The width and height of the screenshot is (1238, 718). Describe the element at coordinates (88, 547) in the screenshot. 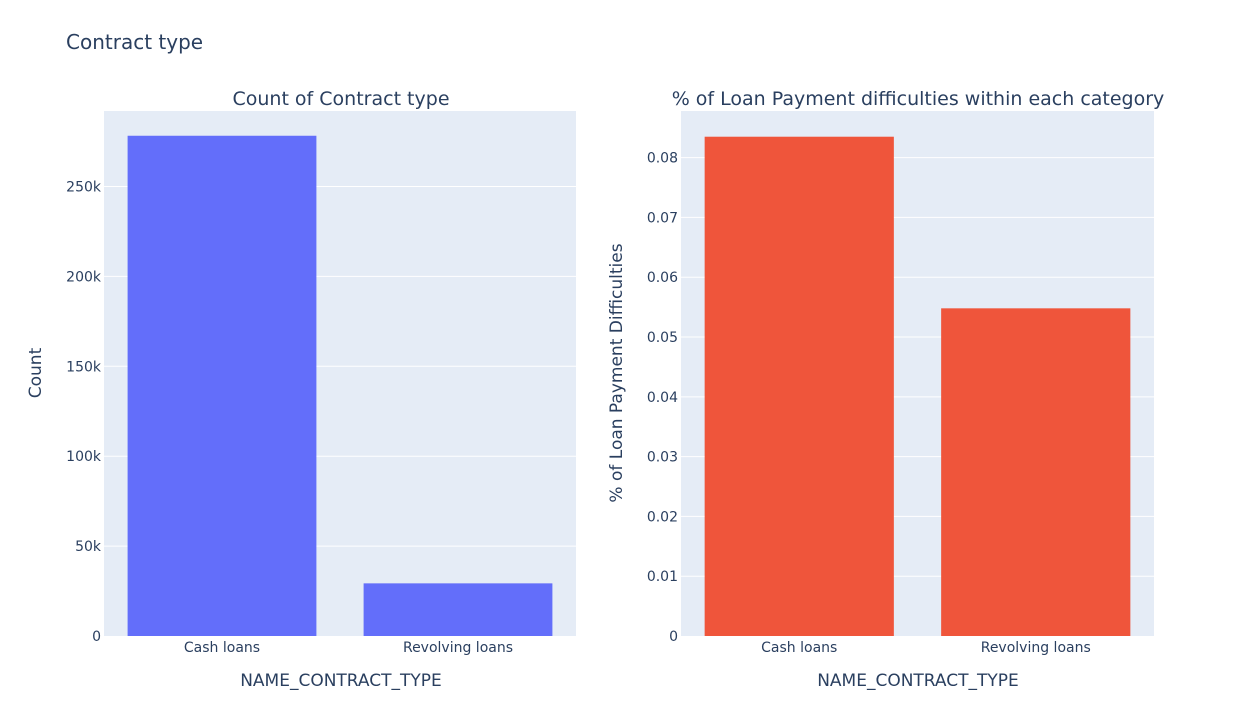

I see `y-tick-label: 50k` at that location.